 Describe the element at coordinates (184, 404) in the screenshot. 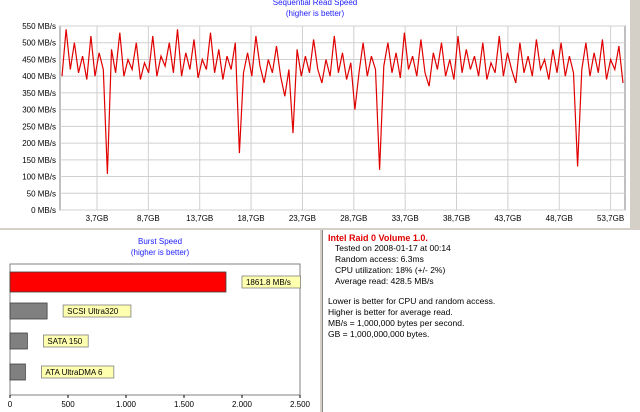

I see `burst-x-tick-label: 1.500` at that location.